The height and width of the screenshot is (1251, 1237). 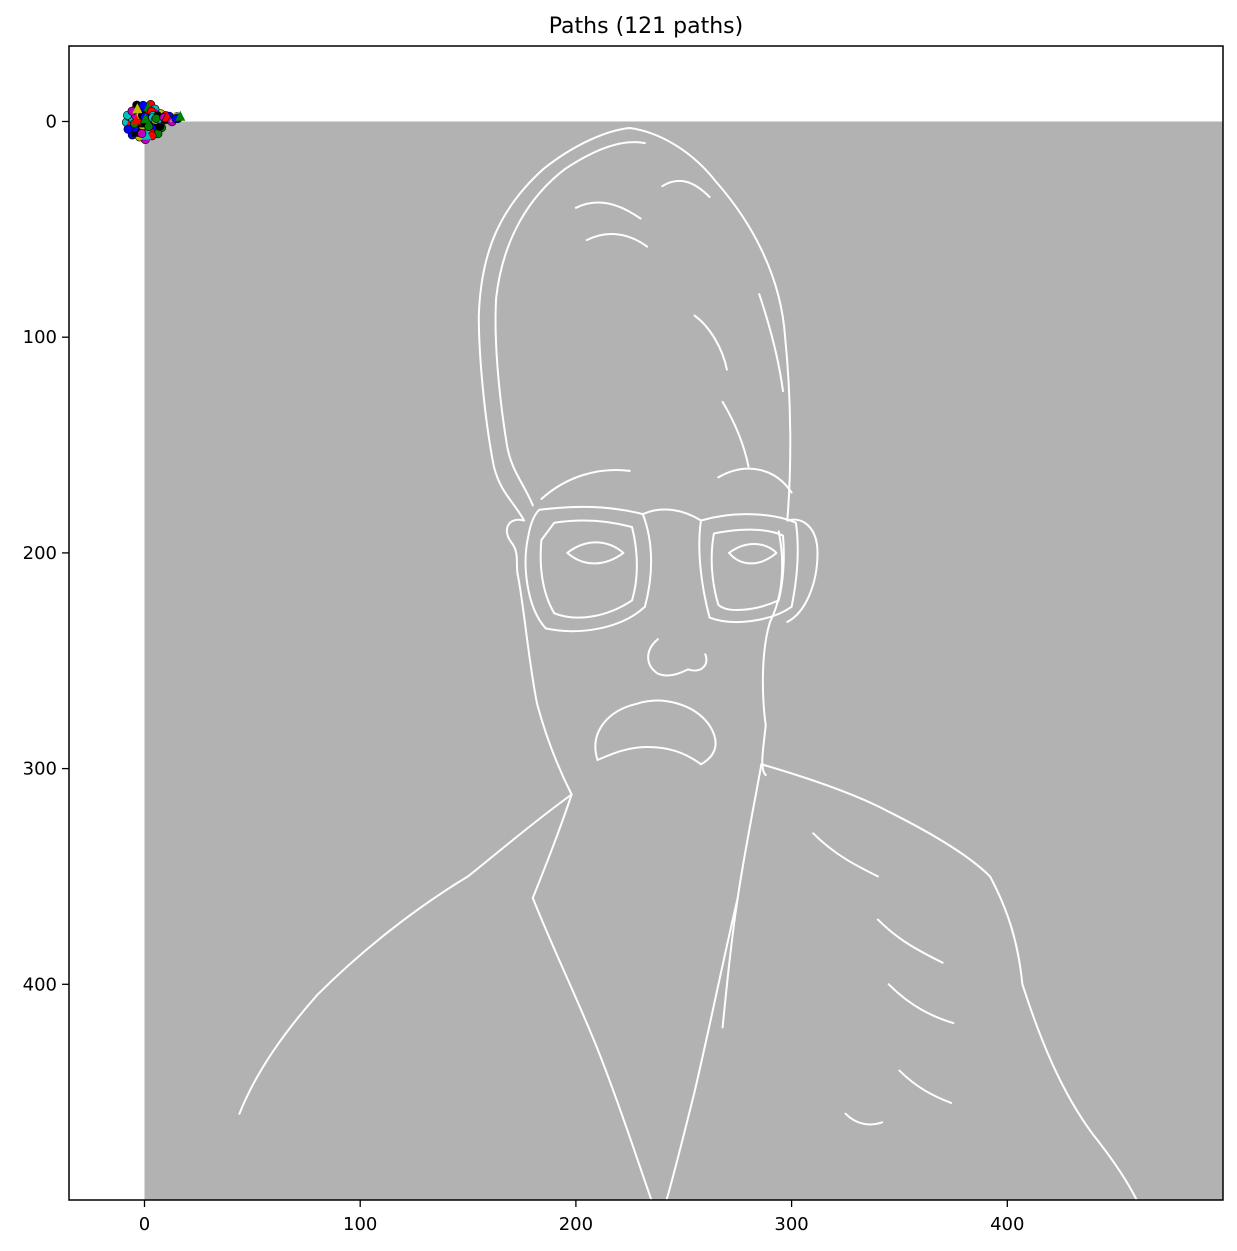 What do you see at coordinates (144, 1224) in the screenshot?
I see `x-tick-label: 0` at bounding box center [144, 1224].